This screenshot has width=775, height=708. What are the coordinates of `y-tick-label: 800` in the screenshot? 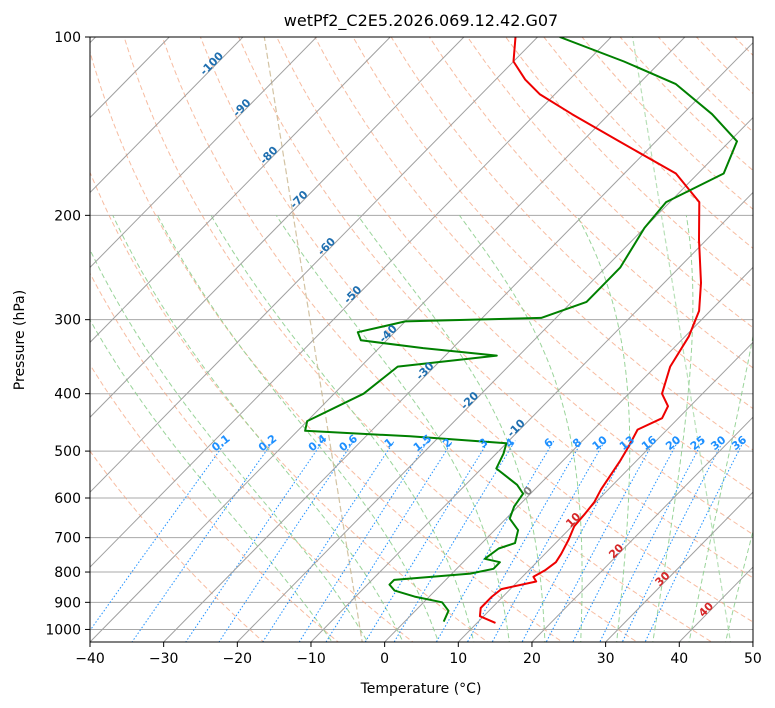 It's located at (67, 573).